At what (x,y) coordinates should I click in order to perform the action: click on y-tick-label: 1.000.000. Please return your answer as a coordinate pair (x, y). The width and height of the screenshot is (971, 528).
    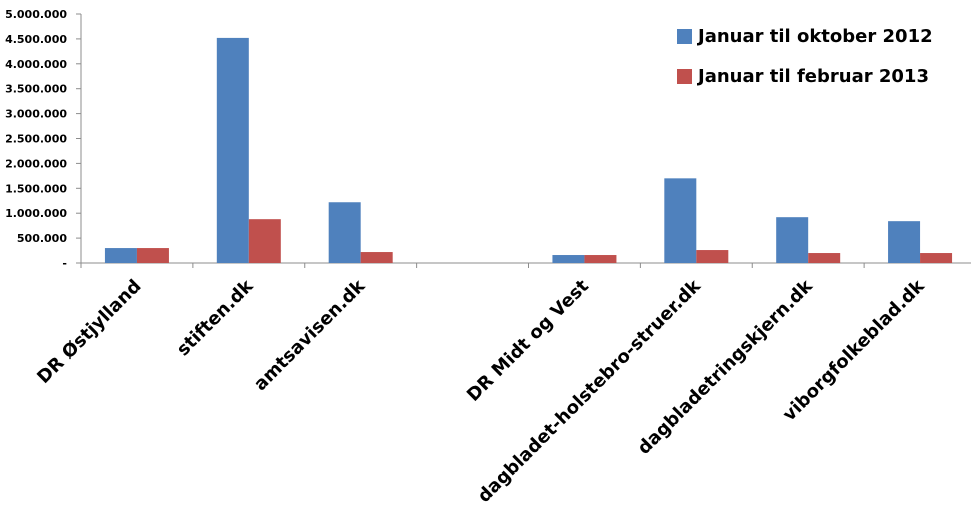
    Looking at the image, I should click on (36, 213).